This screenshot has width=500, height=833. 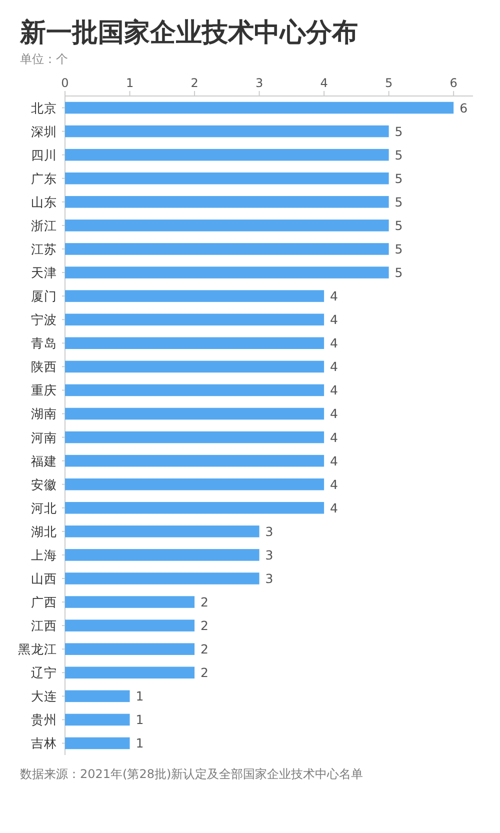 What do you see at coordinates (189, 33) in the screenshot?
I see `title: 新一批国家企业技术中心分布` at bounding box center [189, 33].